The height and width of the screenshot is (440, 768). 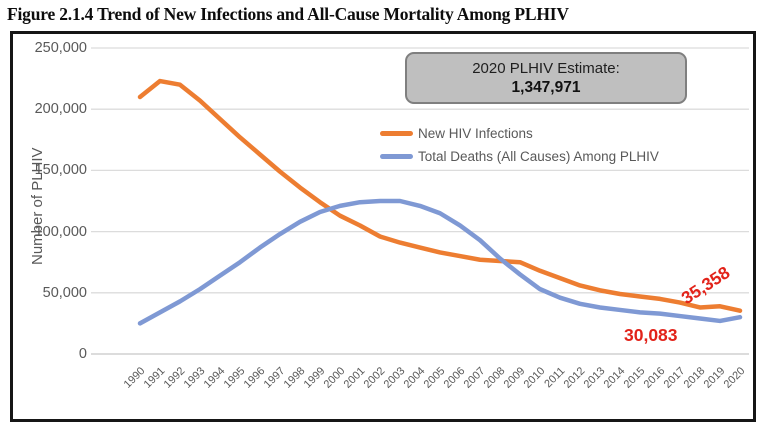 I want to click on estimate-label: 2020 PLHIV Estimate:, so click(x=546, y=68).